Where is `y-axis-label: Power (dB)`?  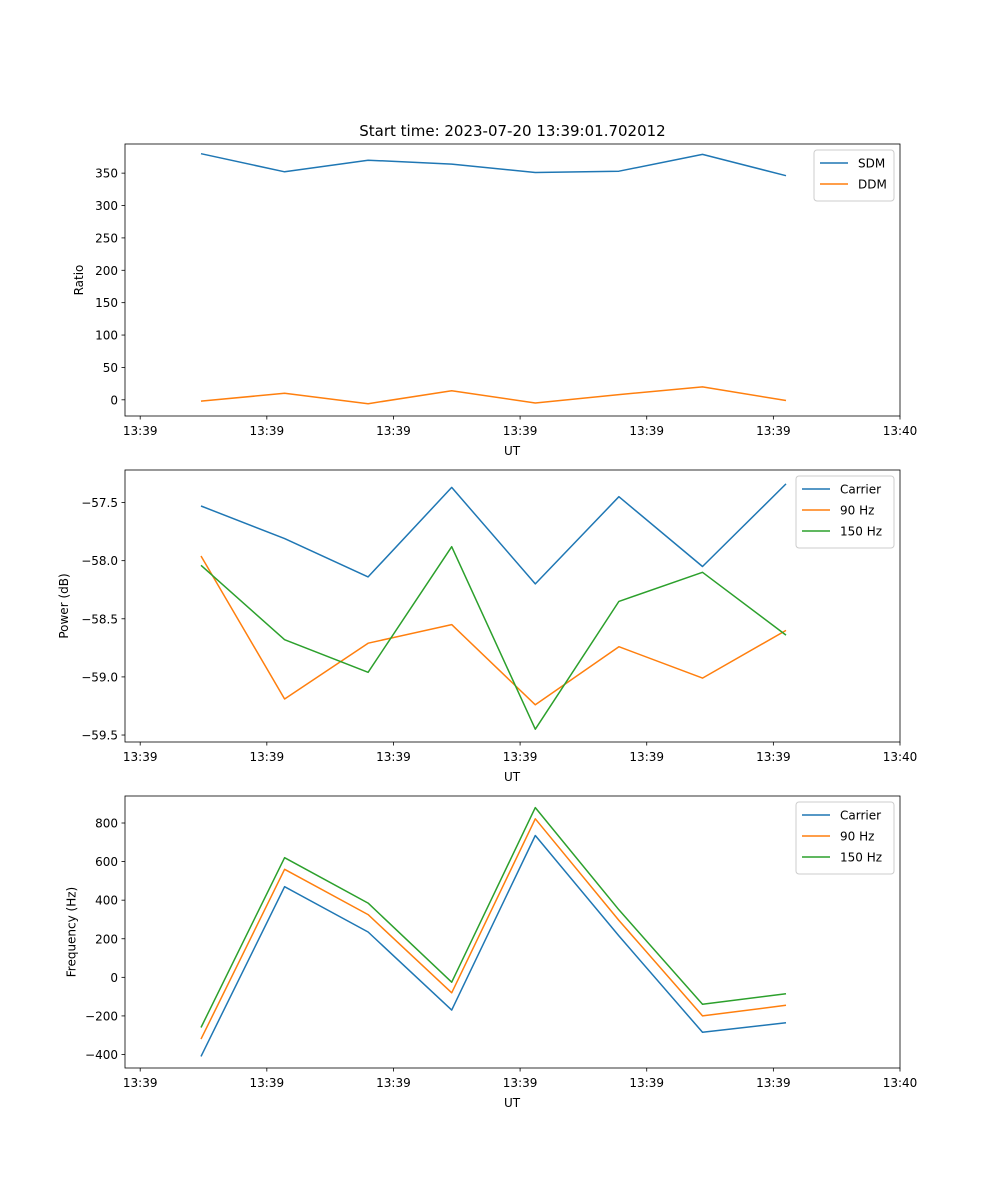
y-axis-label: Power (dB) is located at coordinates (64, 605).